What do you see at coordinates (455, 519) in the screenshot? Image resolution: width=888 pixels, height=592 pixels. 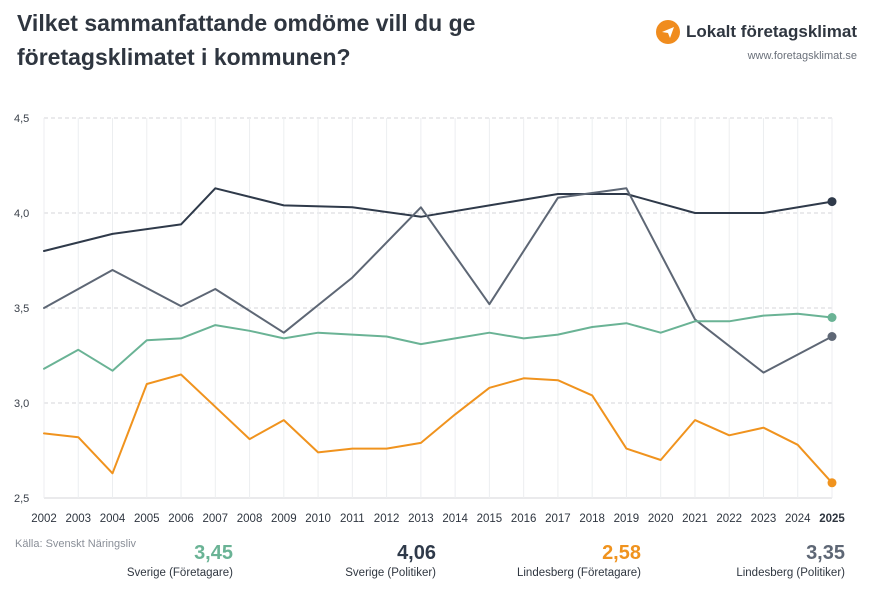 I see `x-tick-label: 2014` at bounding box center [455, 519].